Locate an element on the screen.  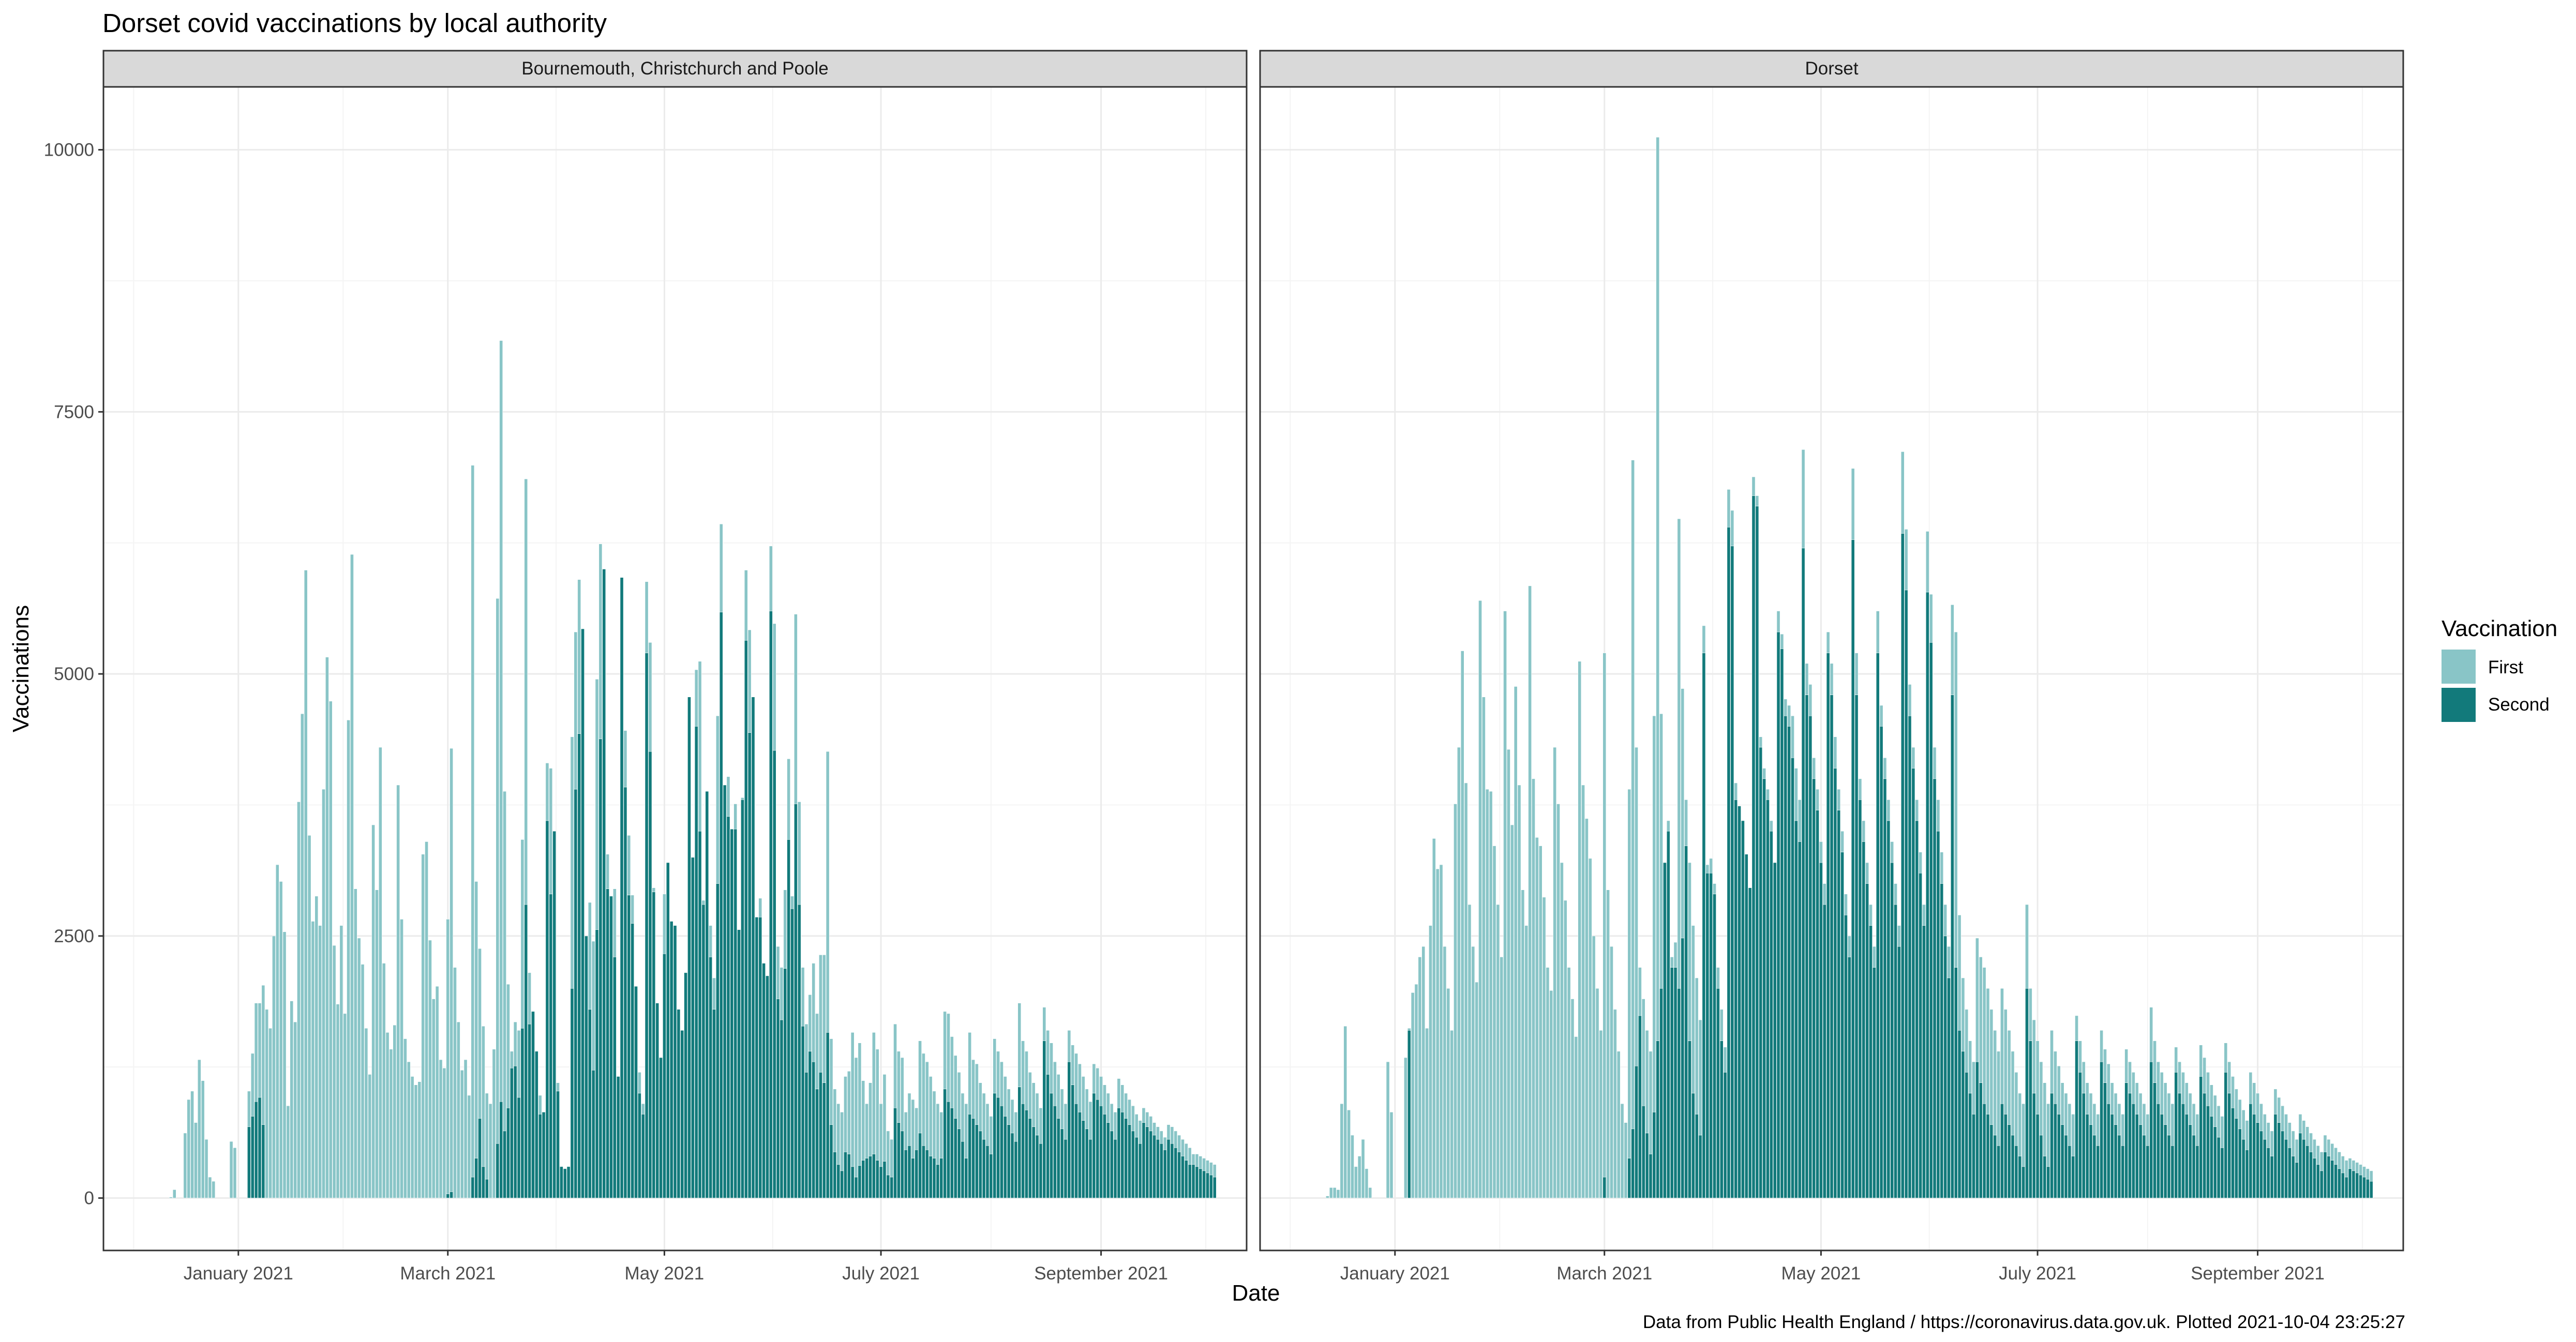
x-tick-label: January 2021 is located at coordinates (1395, 1273).